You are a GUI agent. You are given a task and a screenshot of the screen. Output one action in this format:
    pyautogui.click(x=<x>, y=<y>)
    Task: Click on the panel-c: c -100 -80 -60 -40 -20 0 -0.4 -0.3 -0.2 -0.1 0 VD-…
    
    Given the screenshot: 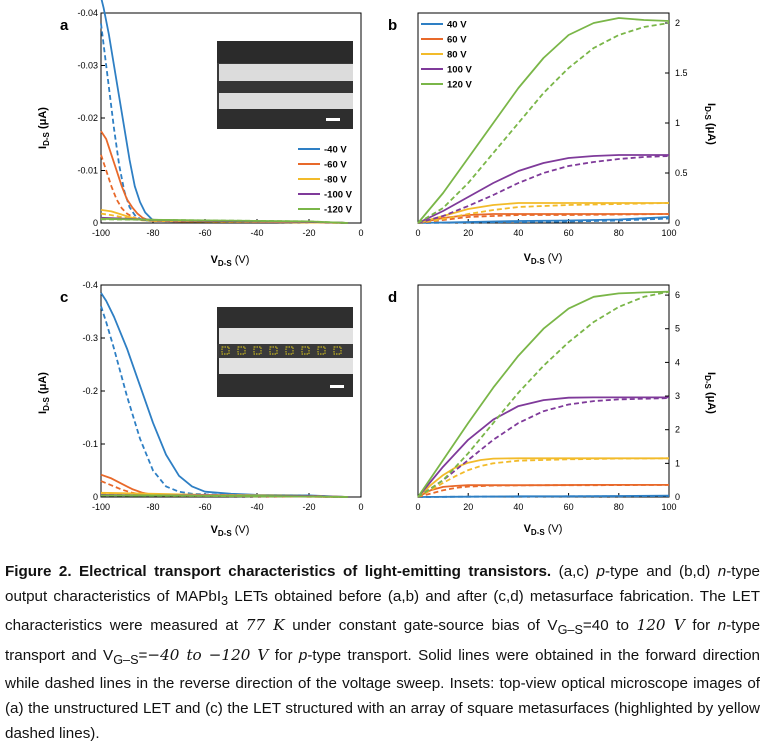 What is the action you would take?
    pyautogui.click(x=200, y=409)
    